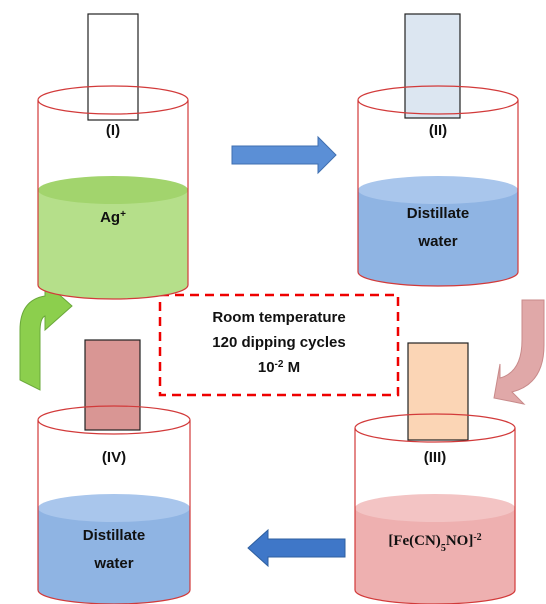 The image size is (546, 604). I want to click on conditions-box, so click(279, 345).